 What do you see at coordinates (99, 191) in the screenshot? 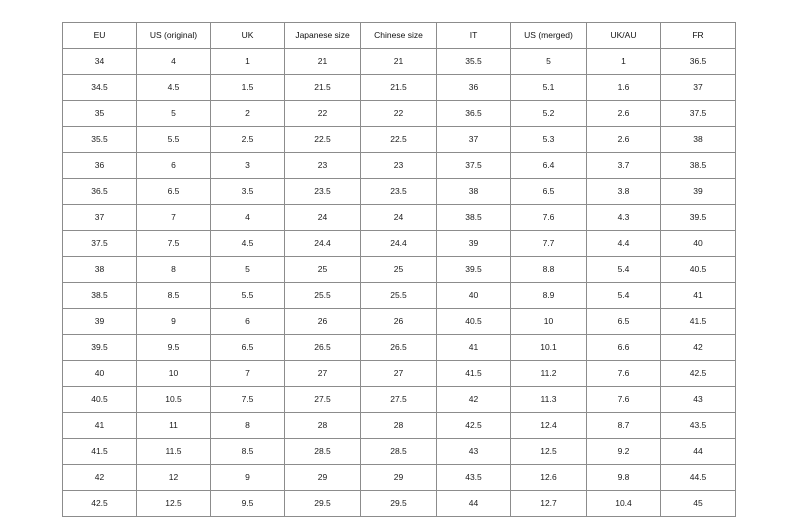
I see `table-cell: 36.5` at bounding box center [99, 191].